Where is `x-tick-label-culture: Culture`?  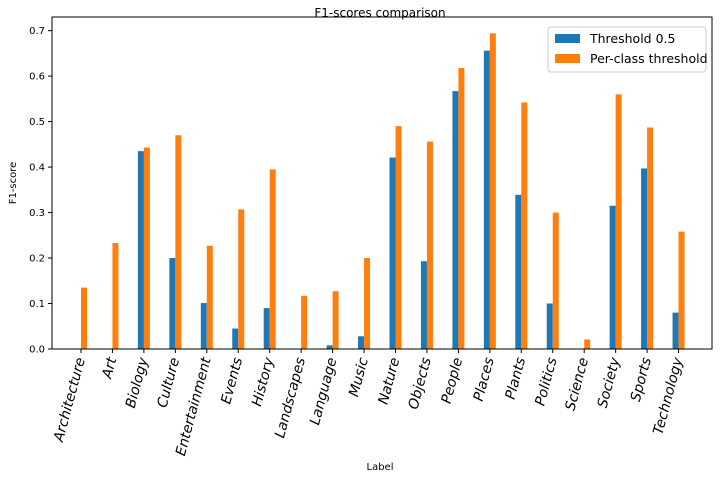
x-tick-label-culture: Culture is located at coordinates (168, 383).